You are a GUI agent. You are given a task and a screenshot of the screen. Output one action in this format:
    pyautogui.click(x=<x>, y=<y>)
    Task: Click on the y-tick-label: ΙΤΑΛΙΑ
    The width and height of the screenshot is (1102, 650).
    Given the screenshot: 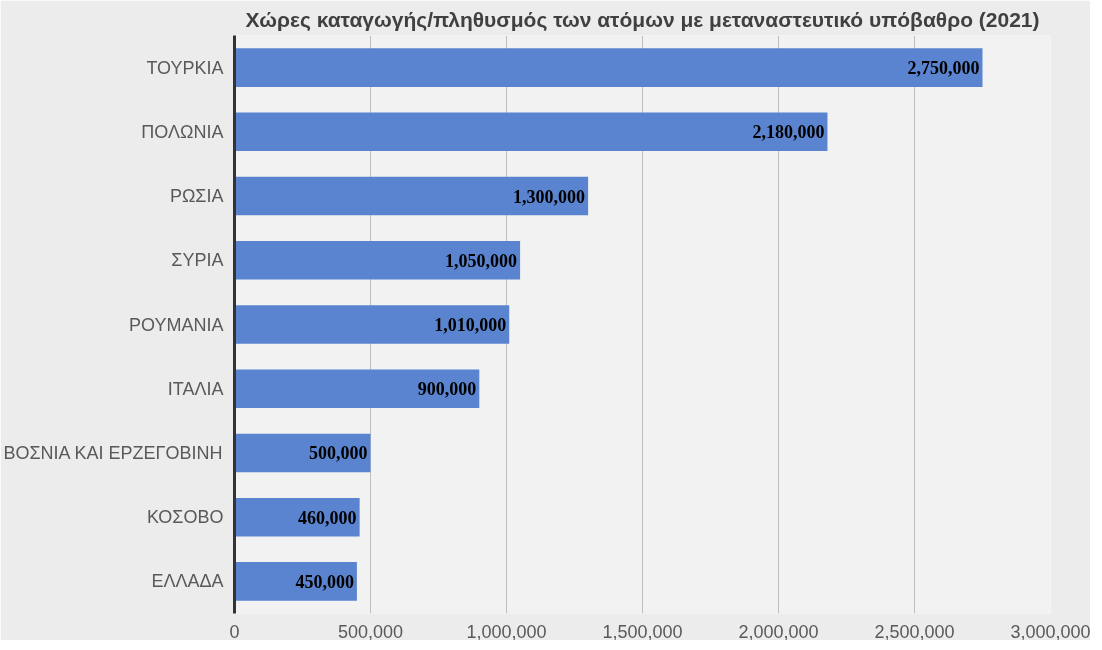 What is the action you would take?
    pyautogui.click(x=195, y=388)
    